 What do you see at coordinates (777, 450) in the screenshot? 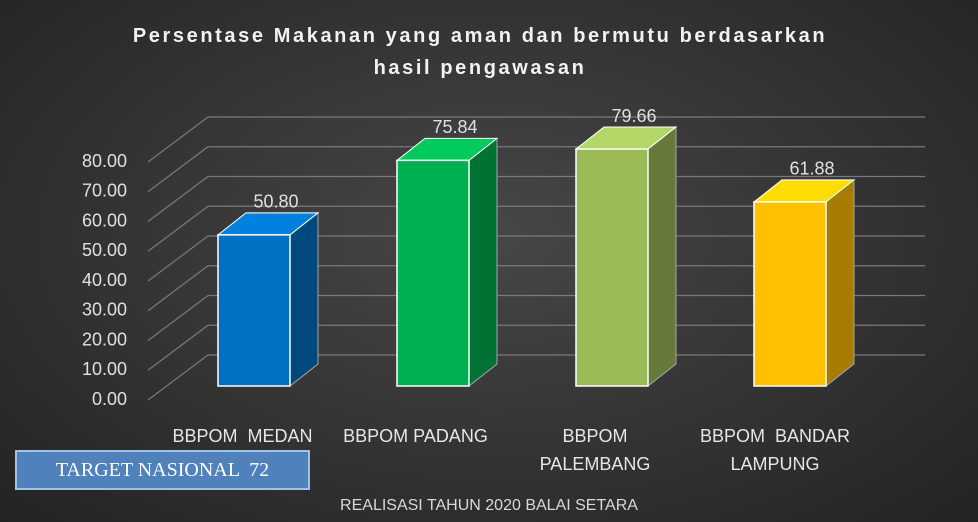
I see `x-tick-label: BBPOM BANDAR LAMPUNG` at bounding box center [777, 450].